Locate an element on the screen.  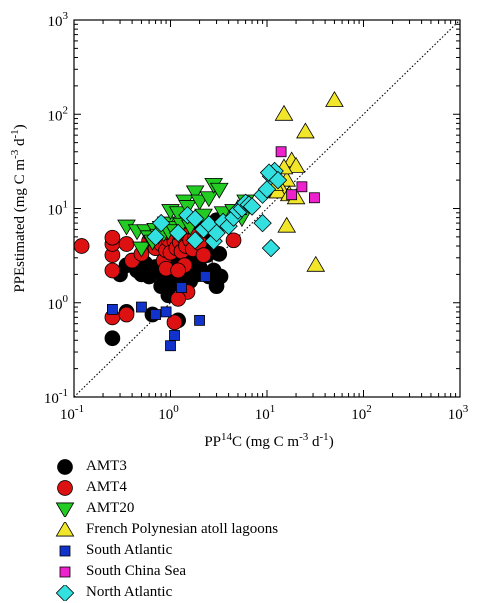
legend-item: AMT4 is located at coordinates (262, 487).